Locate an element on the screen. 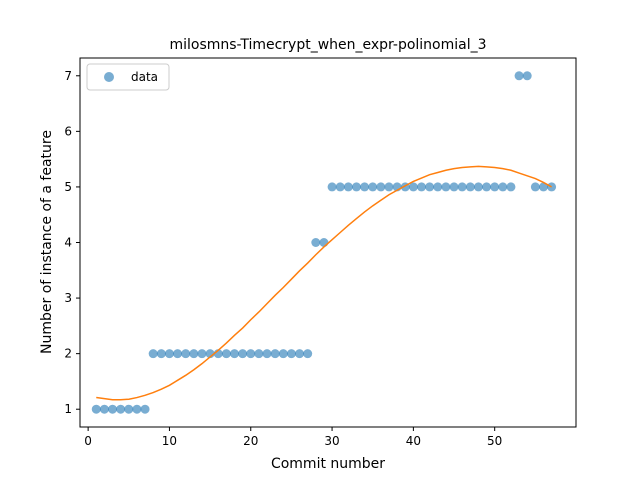  legend-marker is located at coordinates (109, 77).